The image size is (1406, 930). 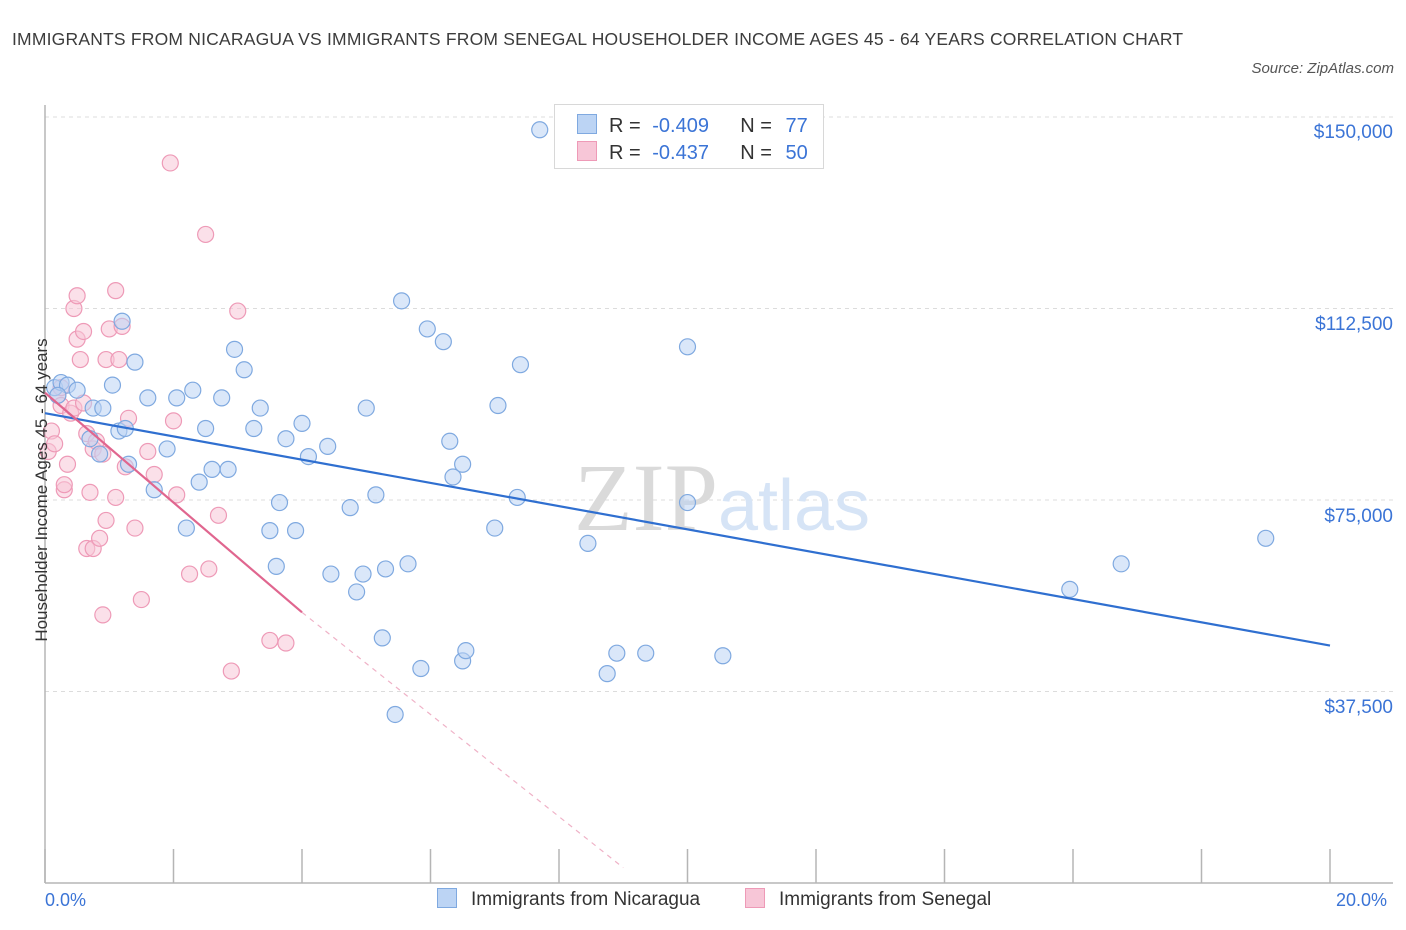 What do you see at coordinates (1358, 516) in the screenshot?
I see `y-tick-label-75000: $75,000` at bounding box center [1358, 516].